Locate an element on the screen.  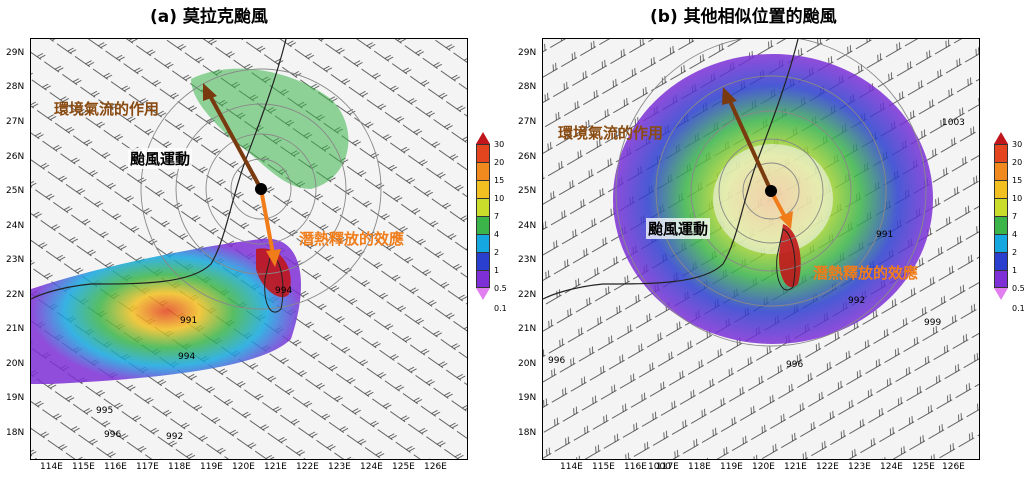
panel-a-motion-label: 颱風運動 is located at coordinates (160, 158).